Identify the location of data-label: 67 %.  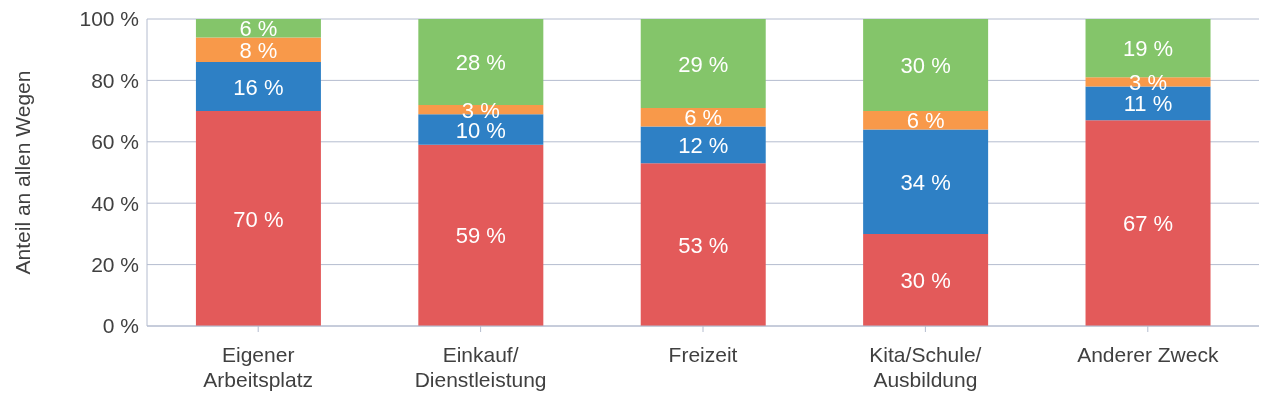
(1148, 224).